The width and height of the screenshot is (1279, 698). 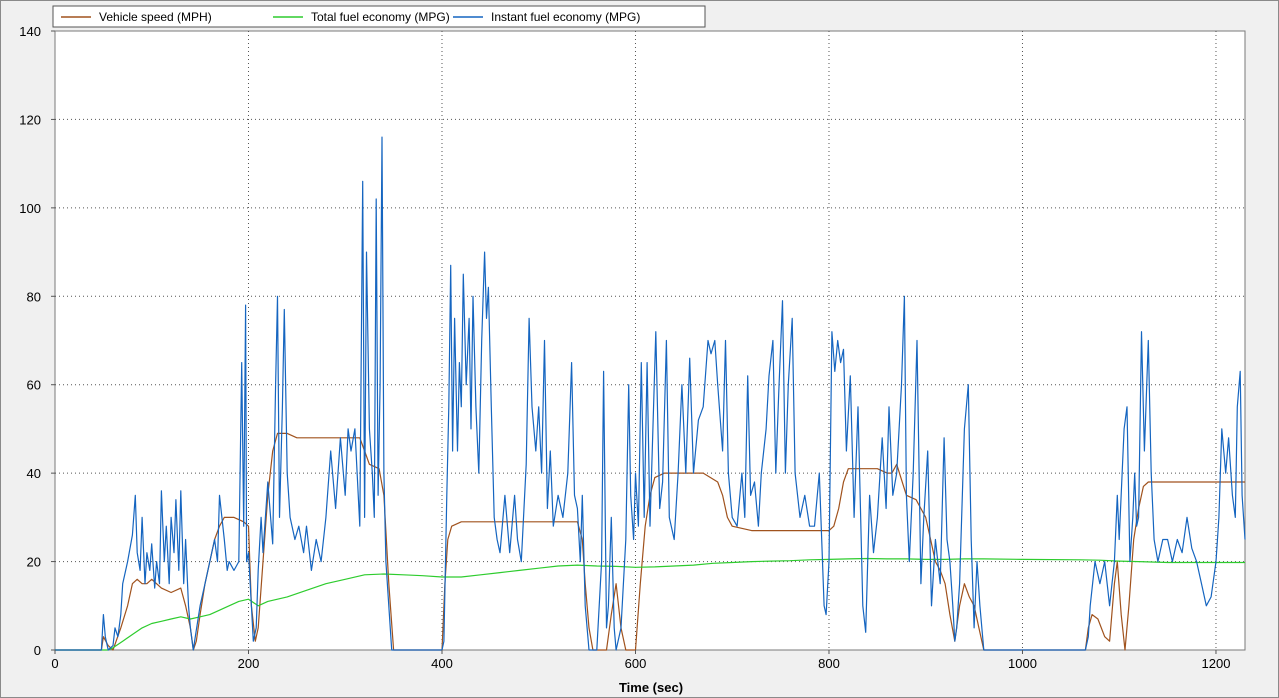 I want to click on y-axis: 0 20 40 60 80 100 120 140, so click(x=37, y=341).